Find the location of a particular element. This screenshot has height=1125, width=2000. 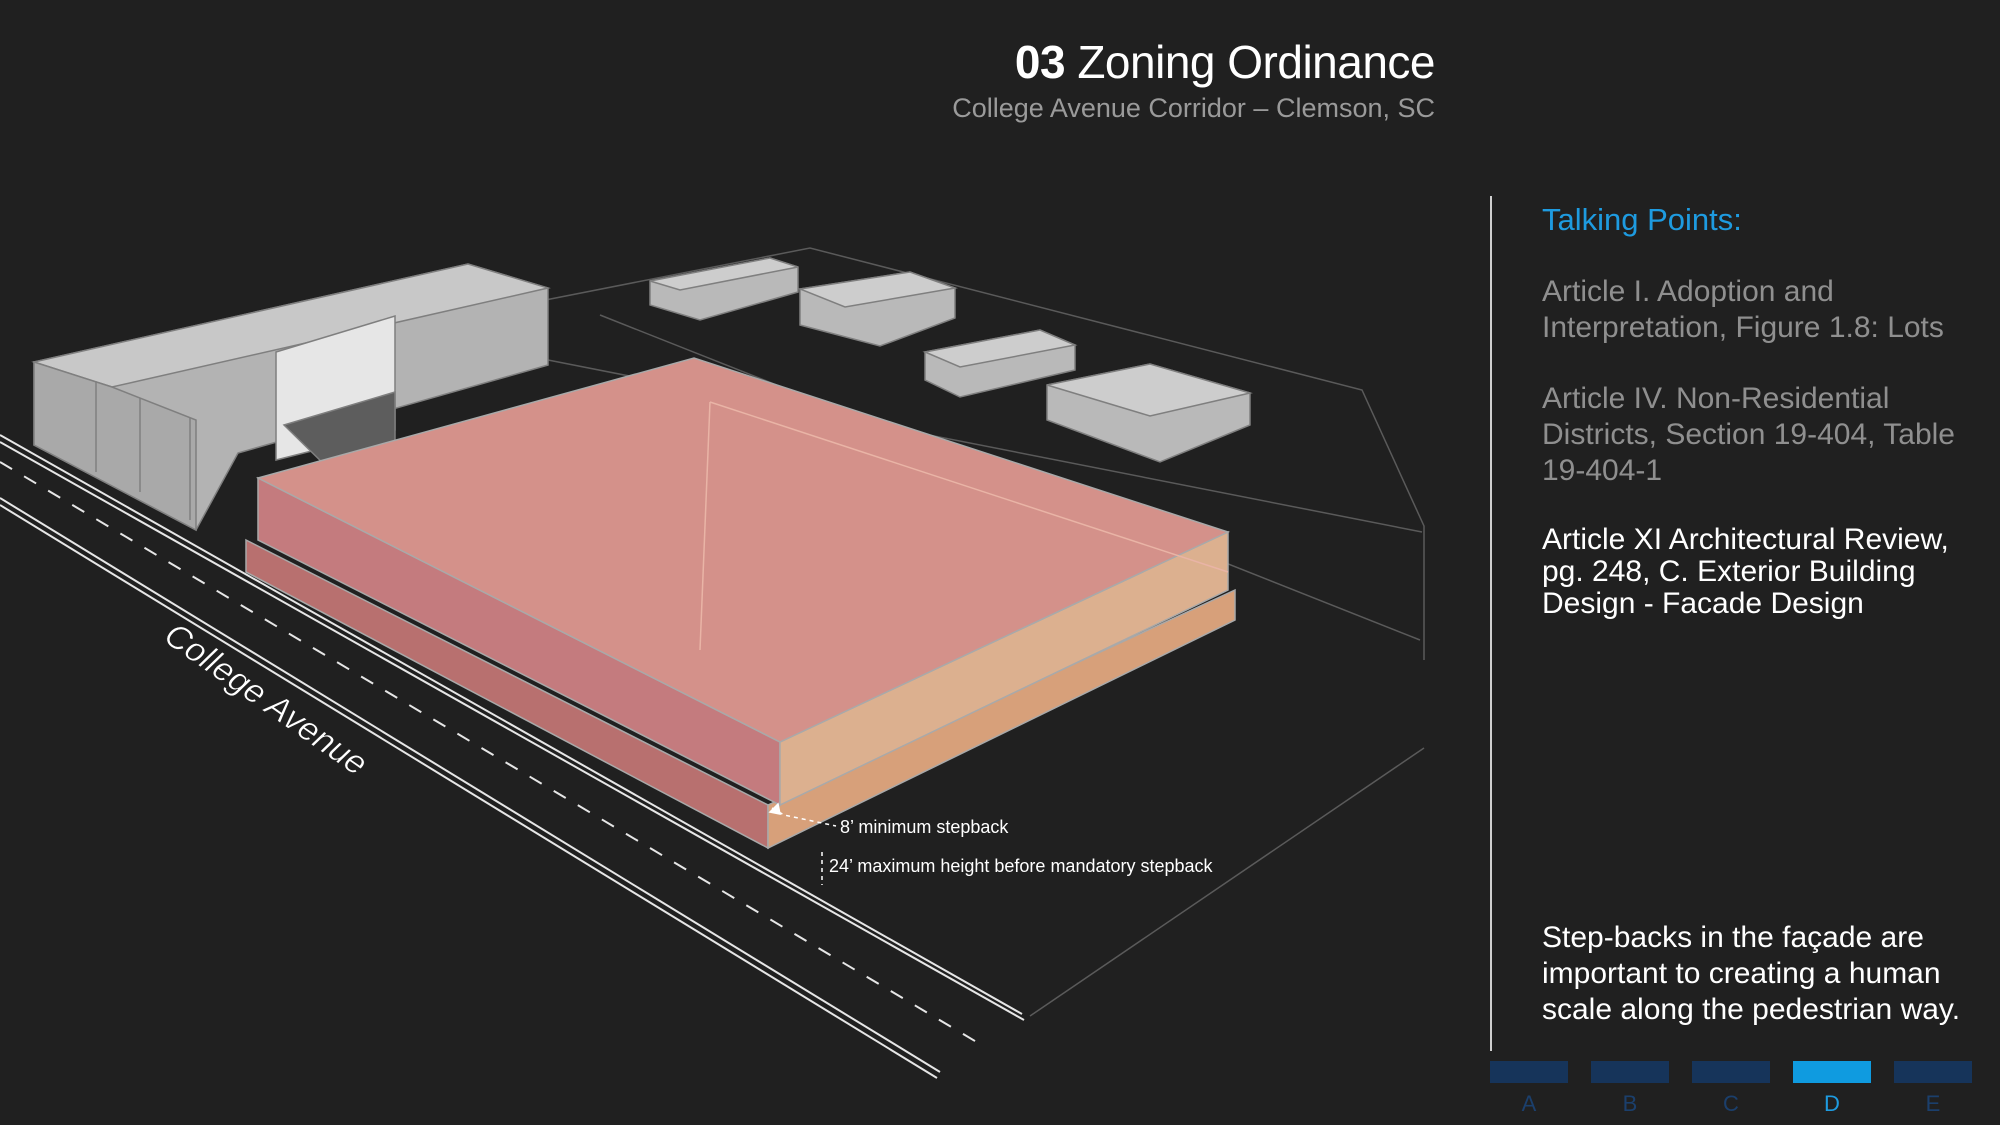

nav-tab-b: B is located at coordinates (1630, 1091).